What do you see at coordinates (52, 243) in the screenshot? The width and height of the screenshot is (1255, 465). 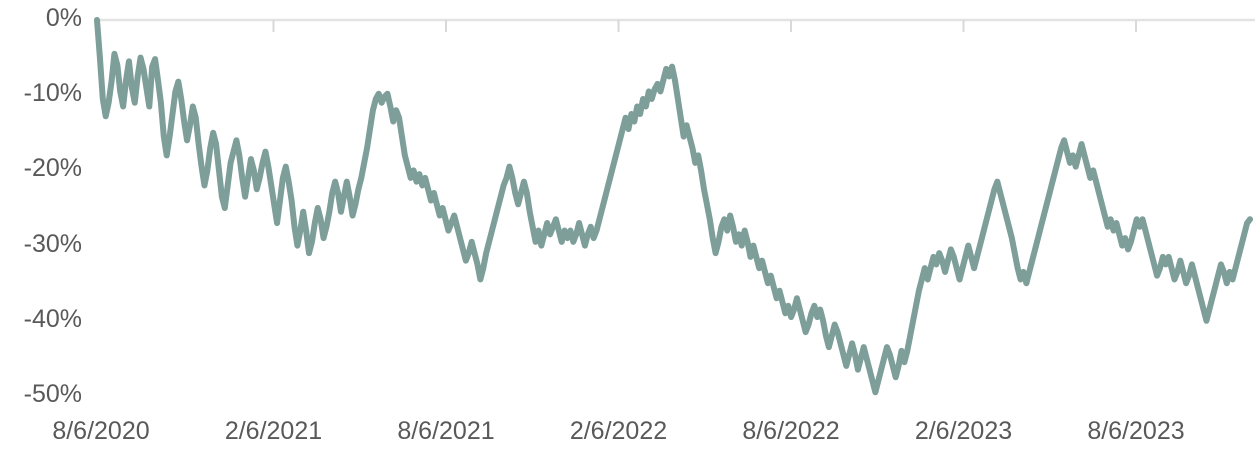 I see `y-axis-tick-label: -30%` at bounding box center [52, 243].